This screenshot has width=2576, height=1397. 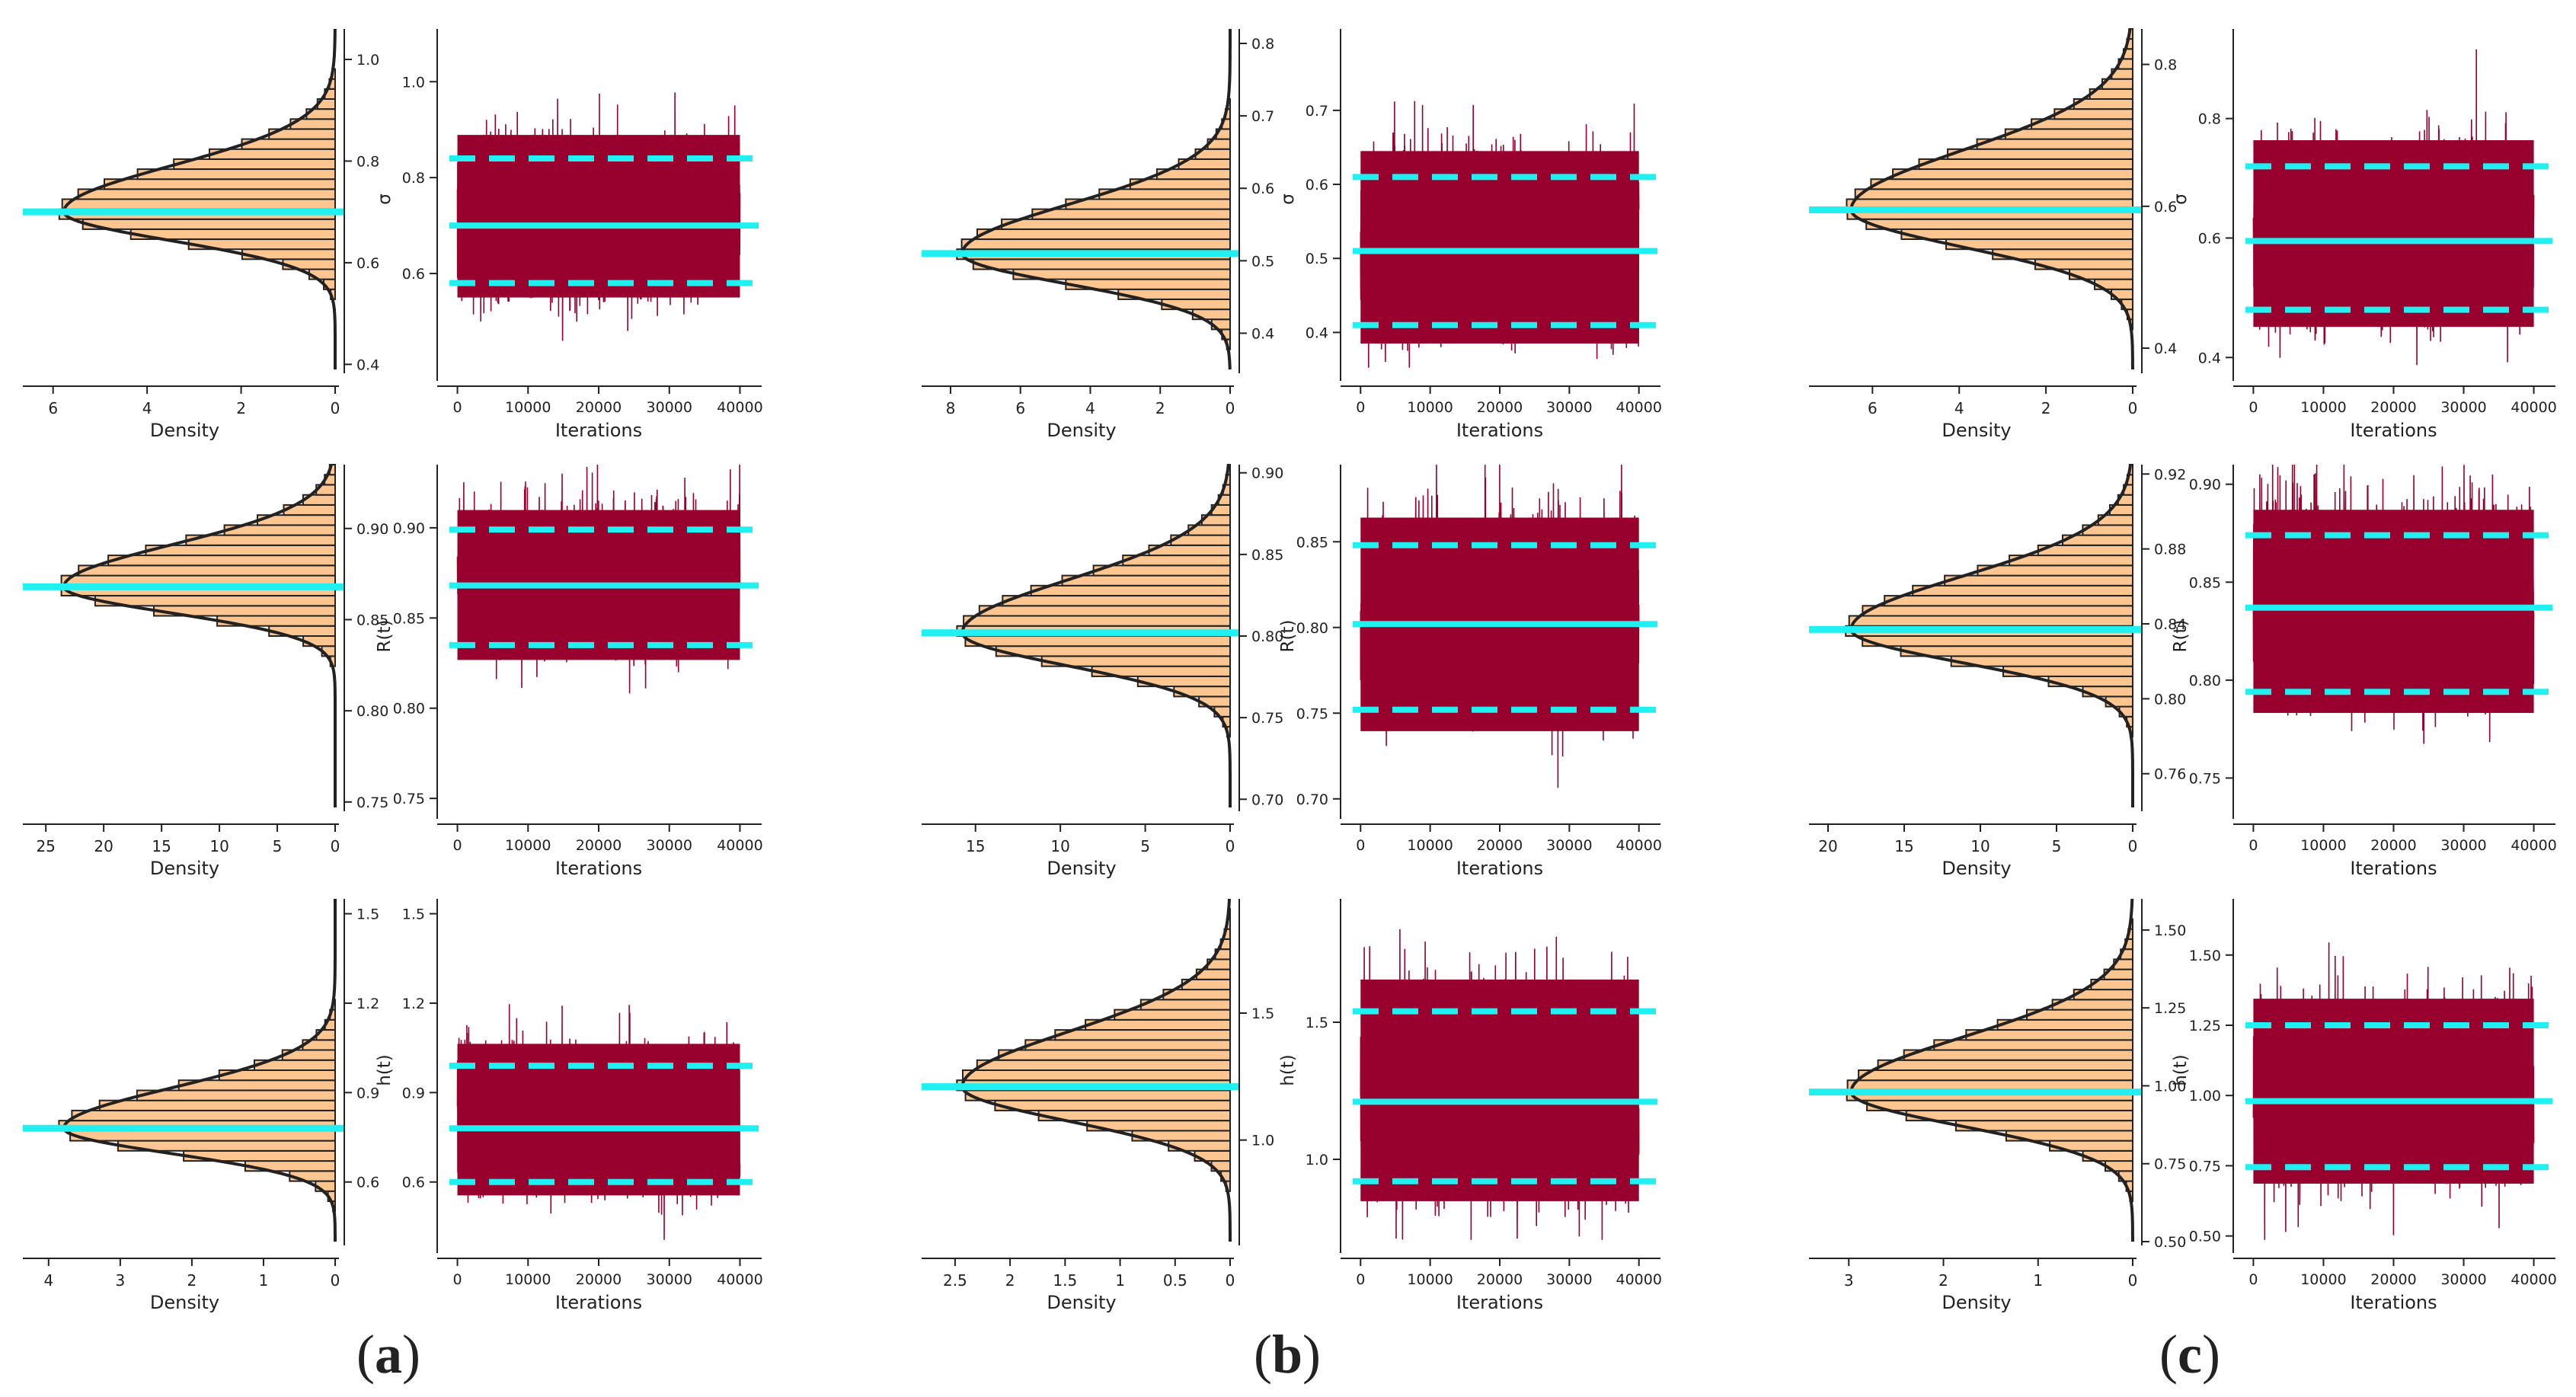 I want to click on x-tick-label: 25, so click(x=45, y=846).